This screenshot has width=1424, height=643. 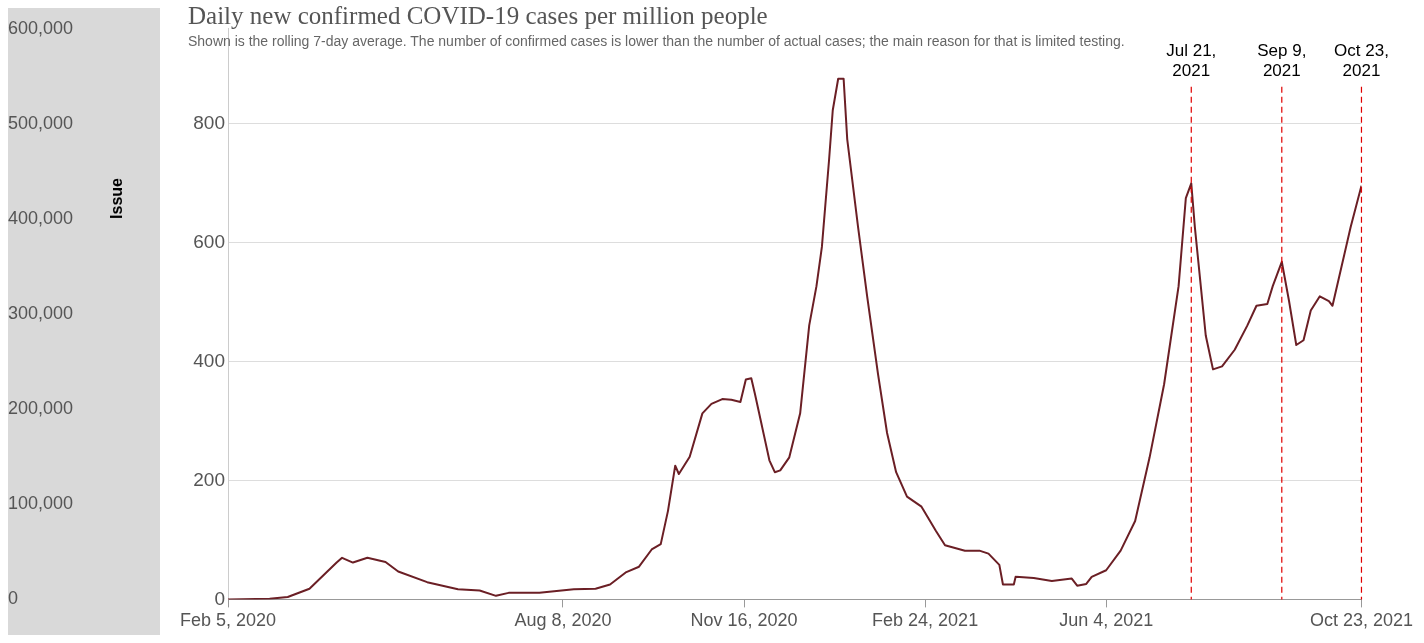 I want to click on x-tick-label: Feb 5, 2020, so click(x=228, y=620).